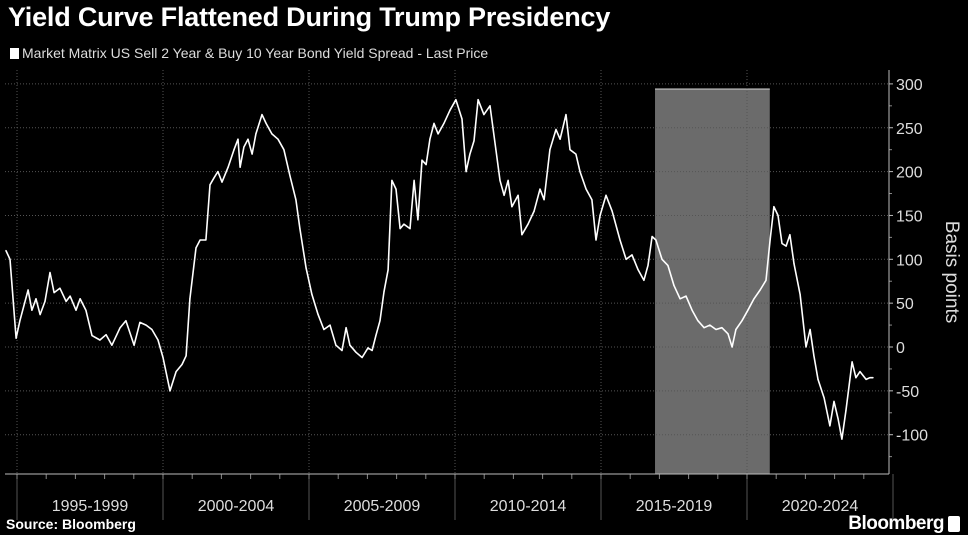 This screenshot has width=968, height=535. Describe the element at coordinates (905, 304) in the screenshot. I see `y-tick-label: 50` at that location.